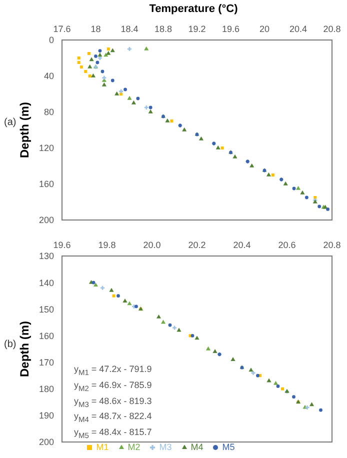 The image size is (347, 458). What do you see at coordinates (113, 418) in the screenshot?
I see `annotation: y$_{M4}$ = 48.7x - 822.4` at bounding box center [113, 418].